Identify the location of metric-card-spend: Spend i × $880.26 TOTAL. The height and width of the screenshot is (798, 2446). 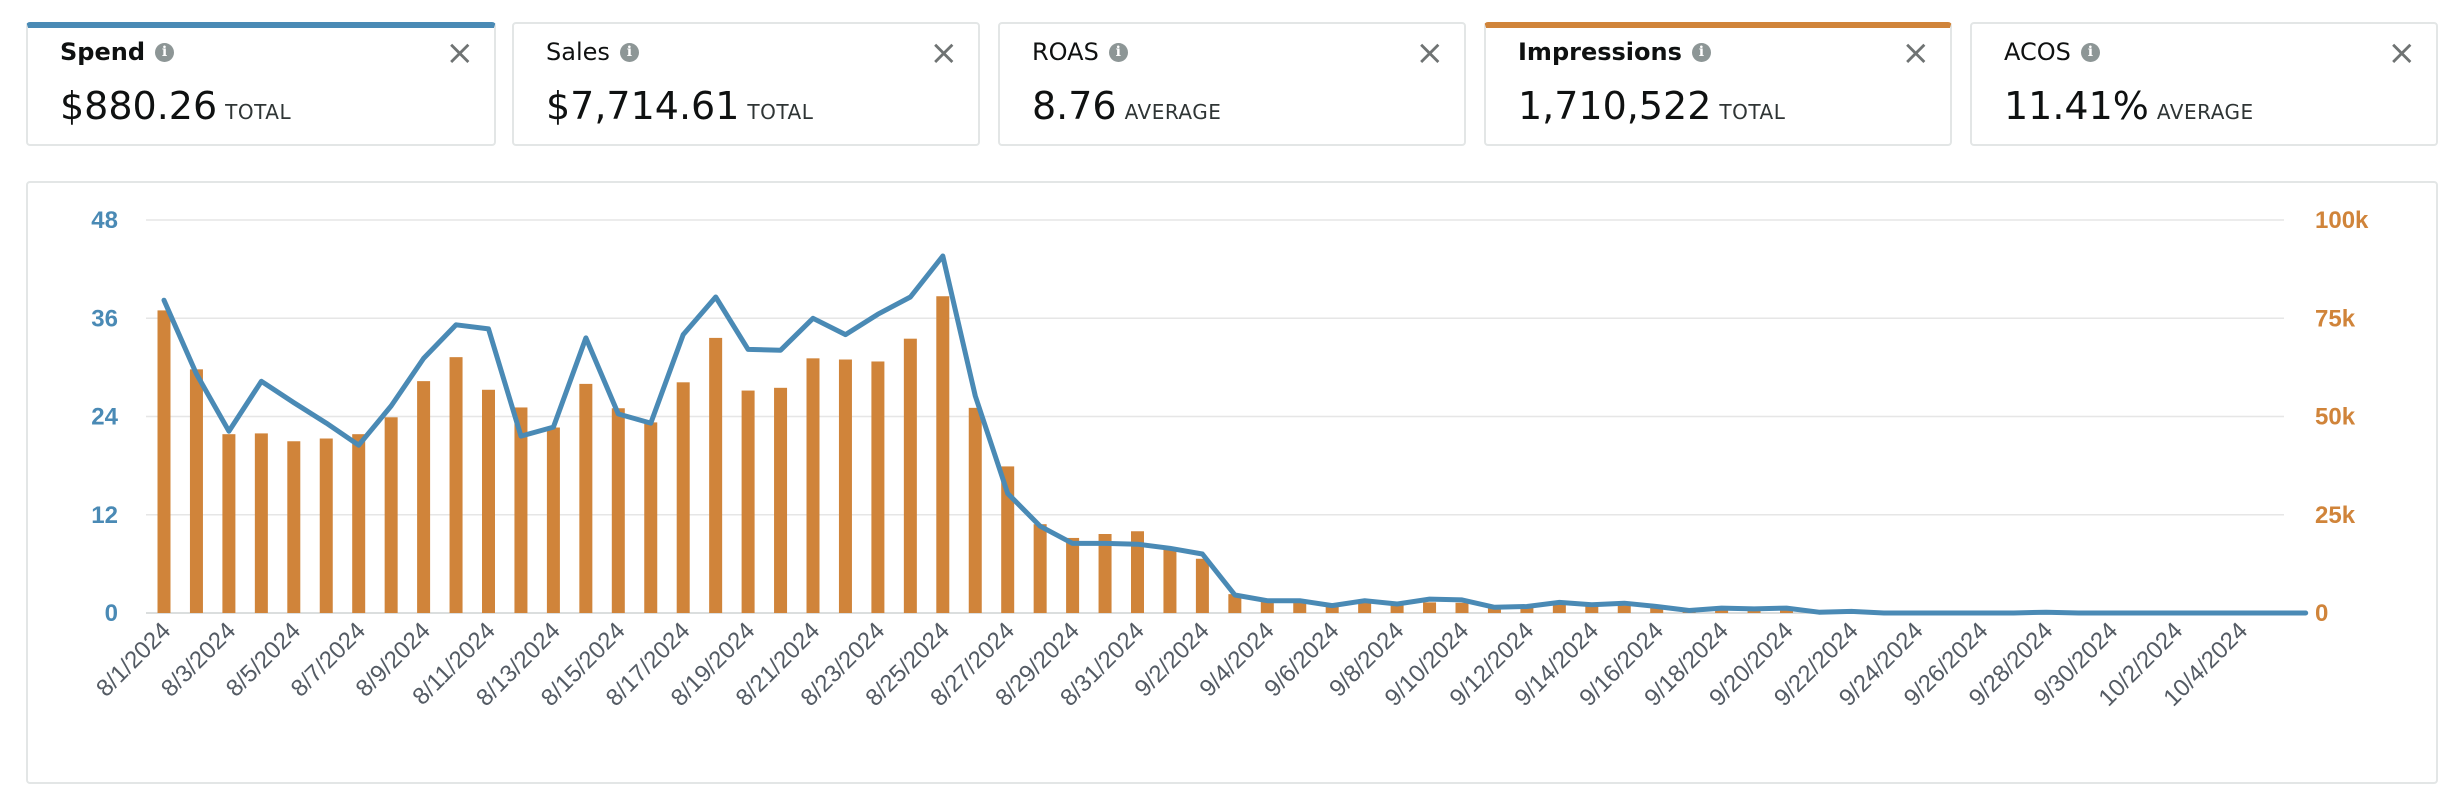
(261, 84).